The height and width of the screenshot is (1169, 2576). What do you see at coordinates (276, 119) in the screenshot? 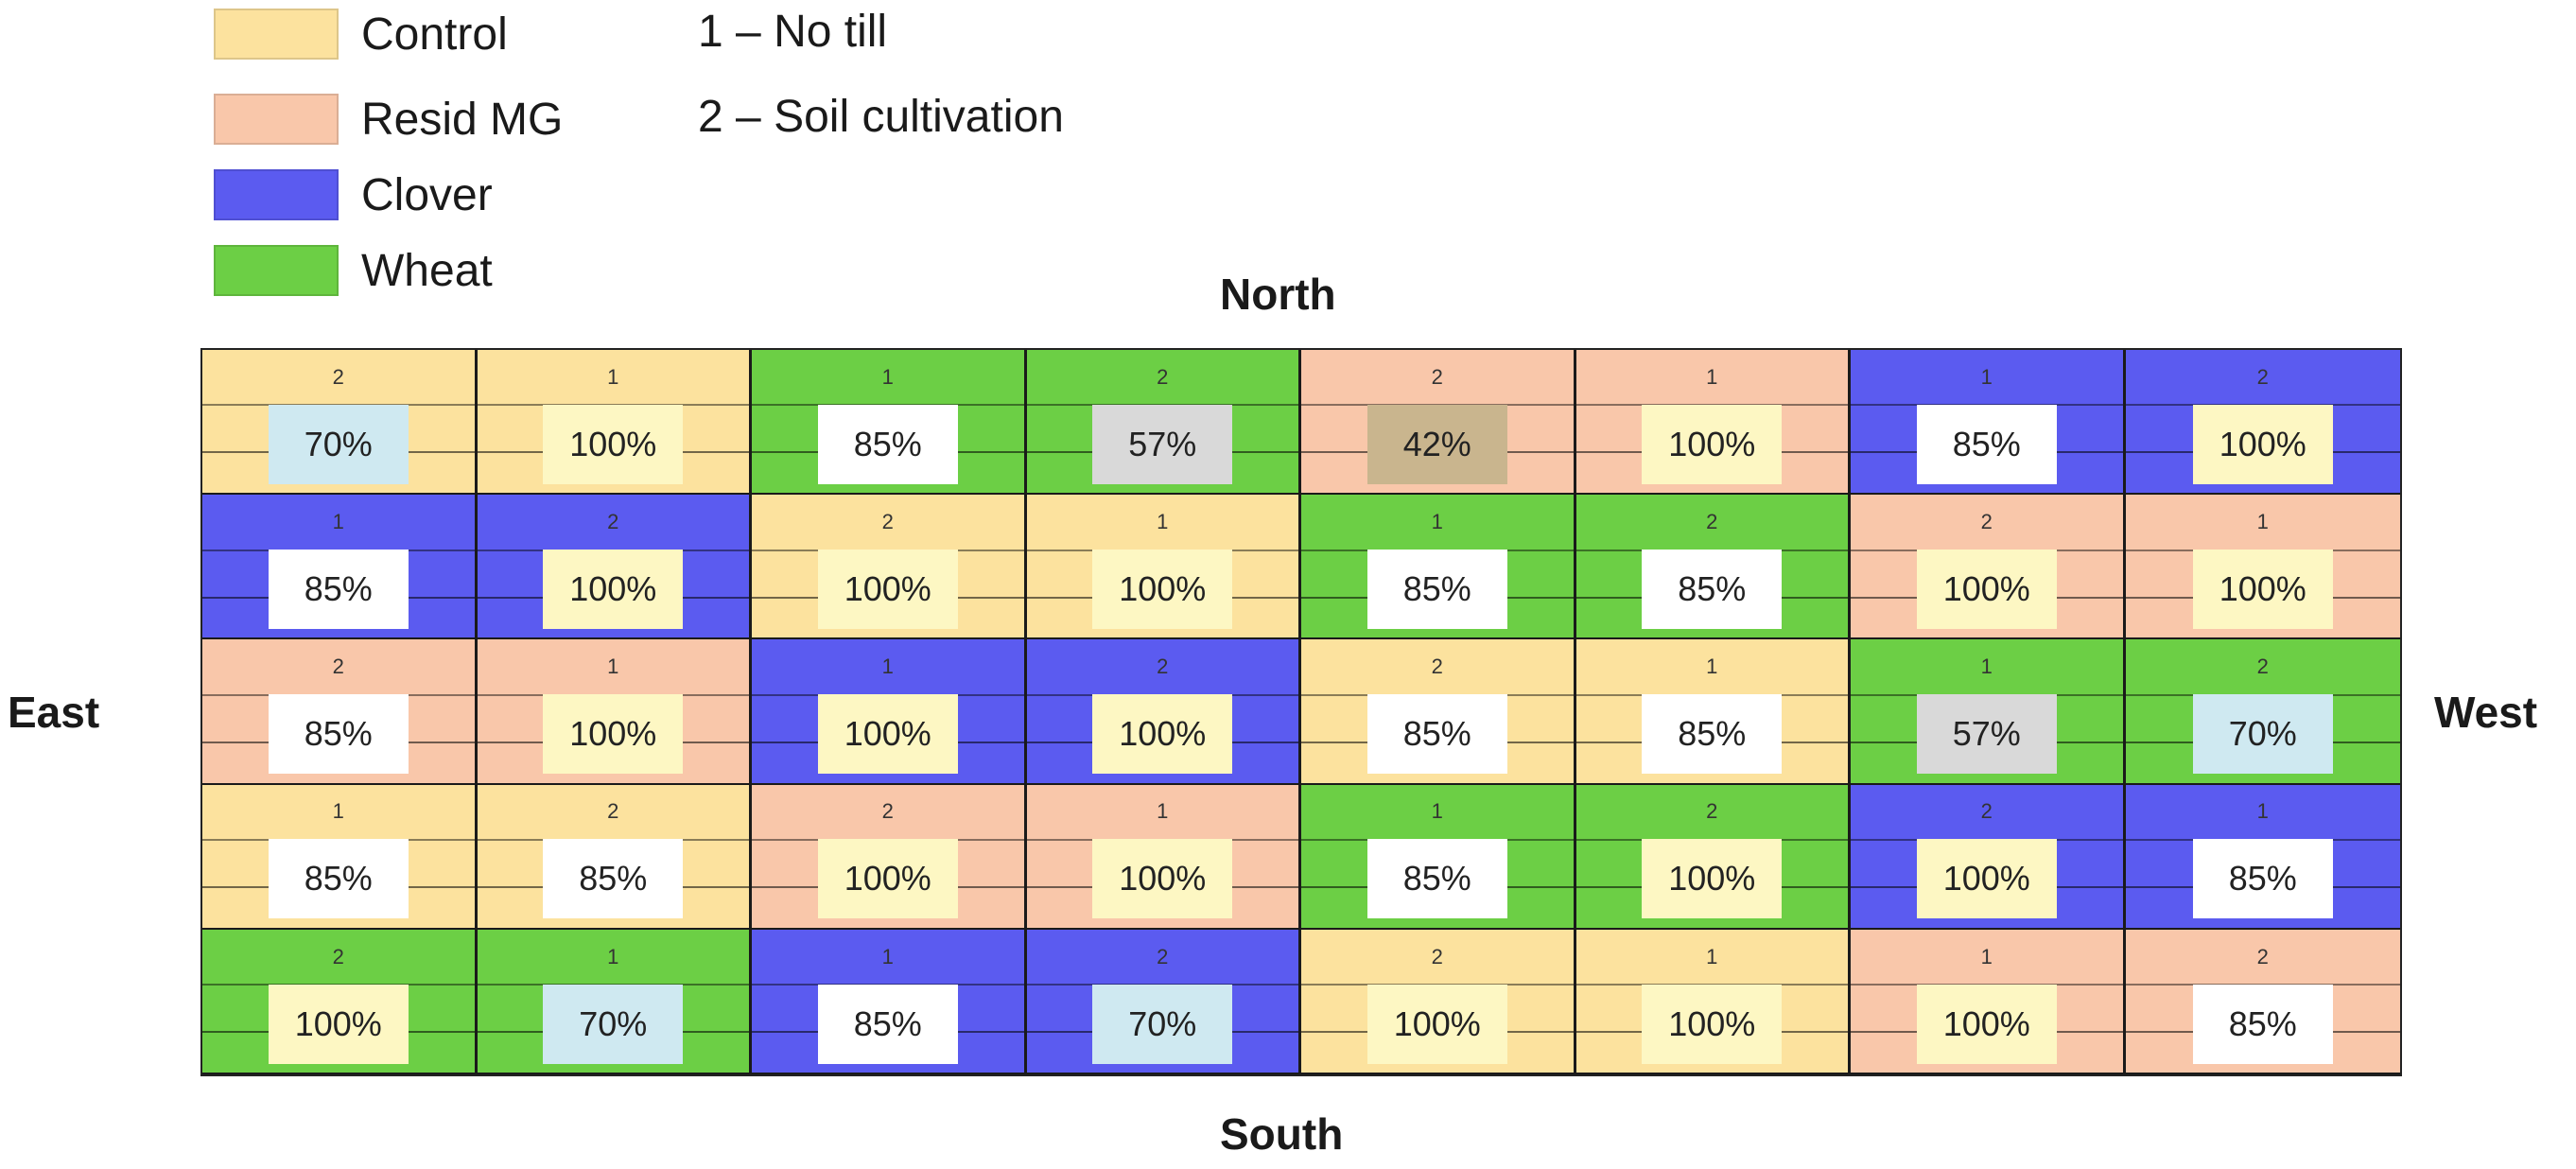
I see `legend-swatch-resid-mg` at bounding box center [276, 119].